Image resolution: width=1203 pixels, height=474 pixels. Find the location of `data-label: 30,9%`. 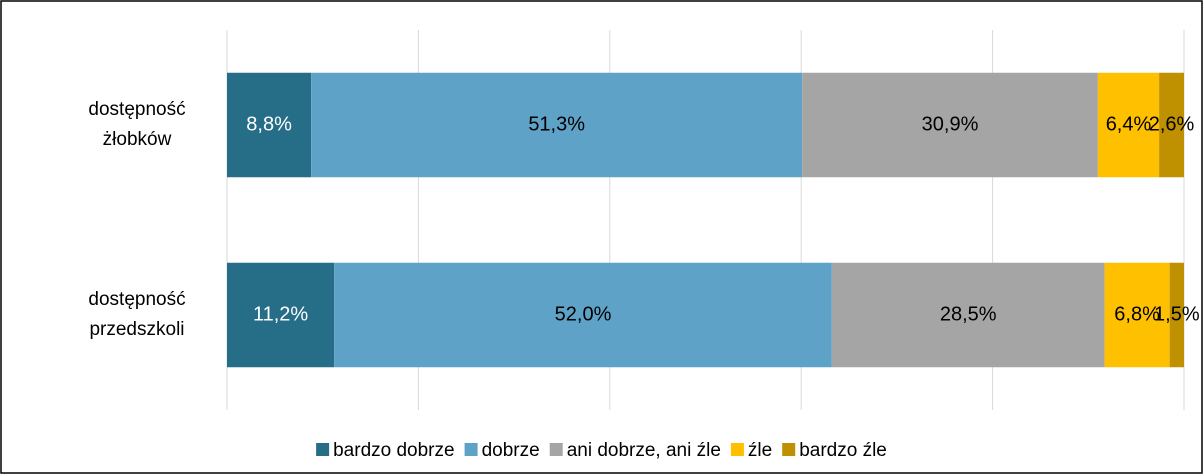

data-label: 30,9% is located at coordinates (950, 124).